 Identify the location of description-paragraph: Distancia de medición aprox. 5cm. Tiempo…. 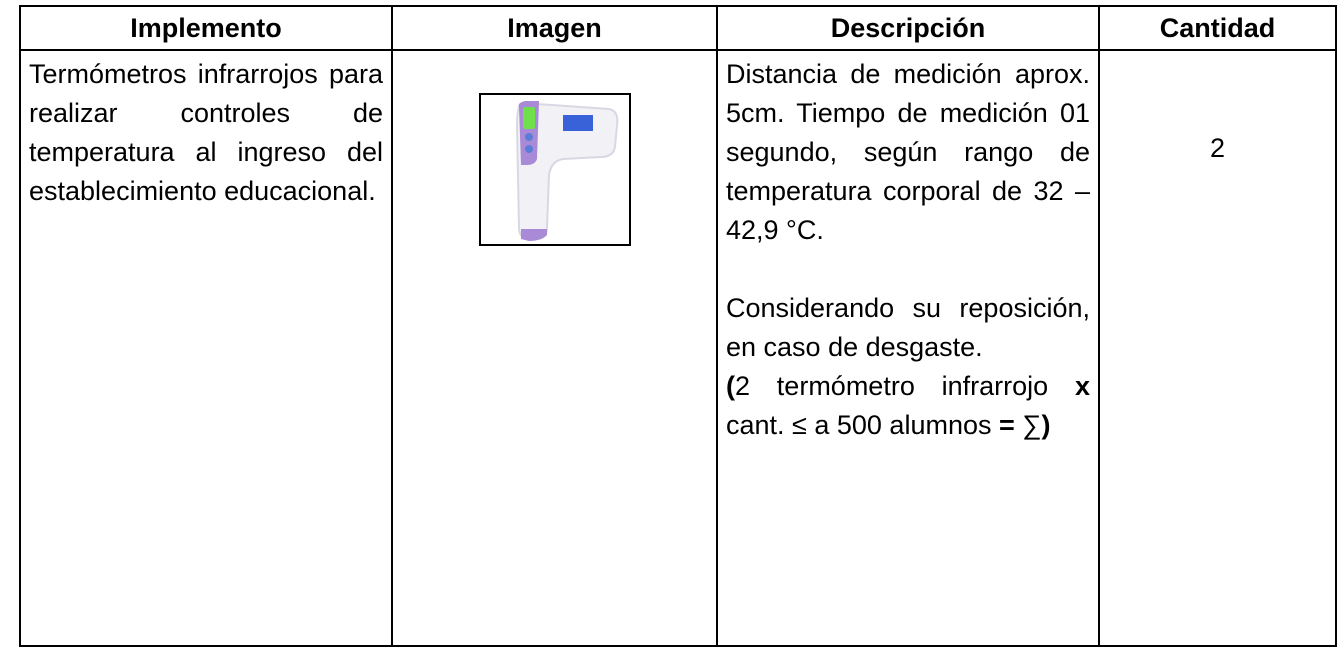
(908, 152).